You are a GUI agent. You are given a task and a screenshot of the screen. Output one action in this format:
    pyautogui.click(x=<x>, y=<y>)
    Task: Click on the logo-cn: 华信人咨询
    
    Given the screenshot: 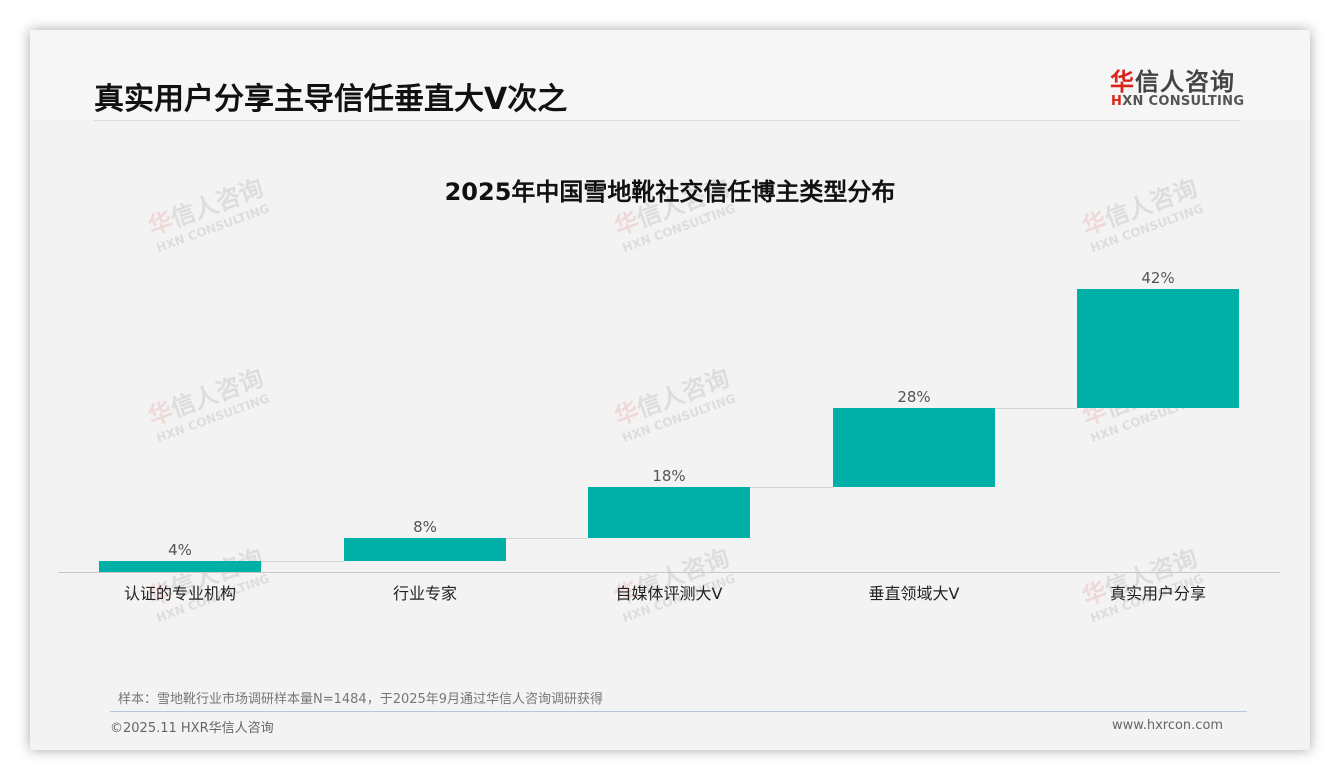 What is the action you would take?
    pyautogui.click(x=1172, y=79)
    